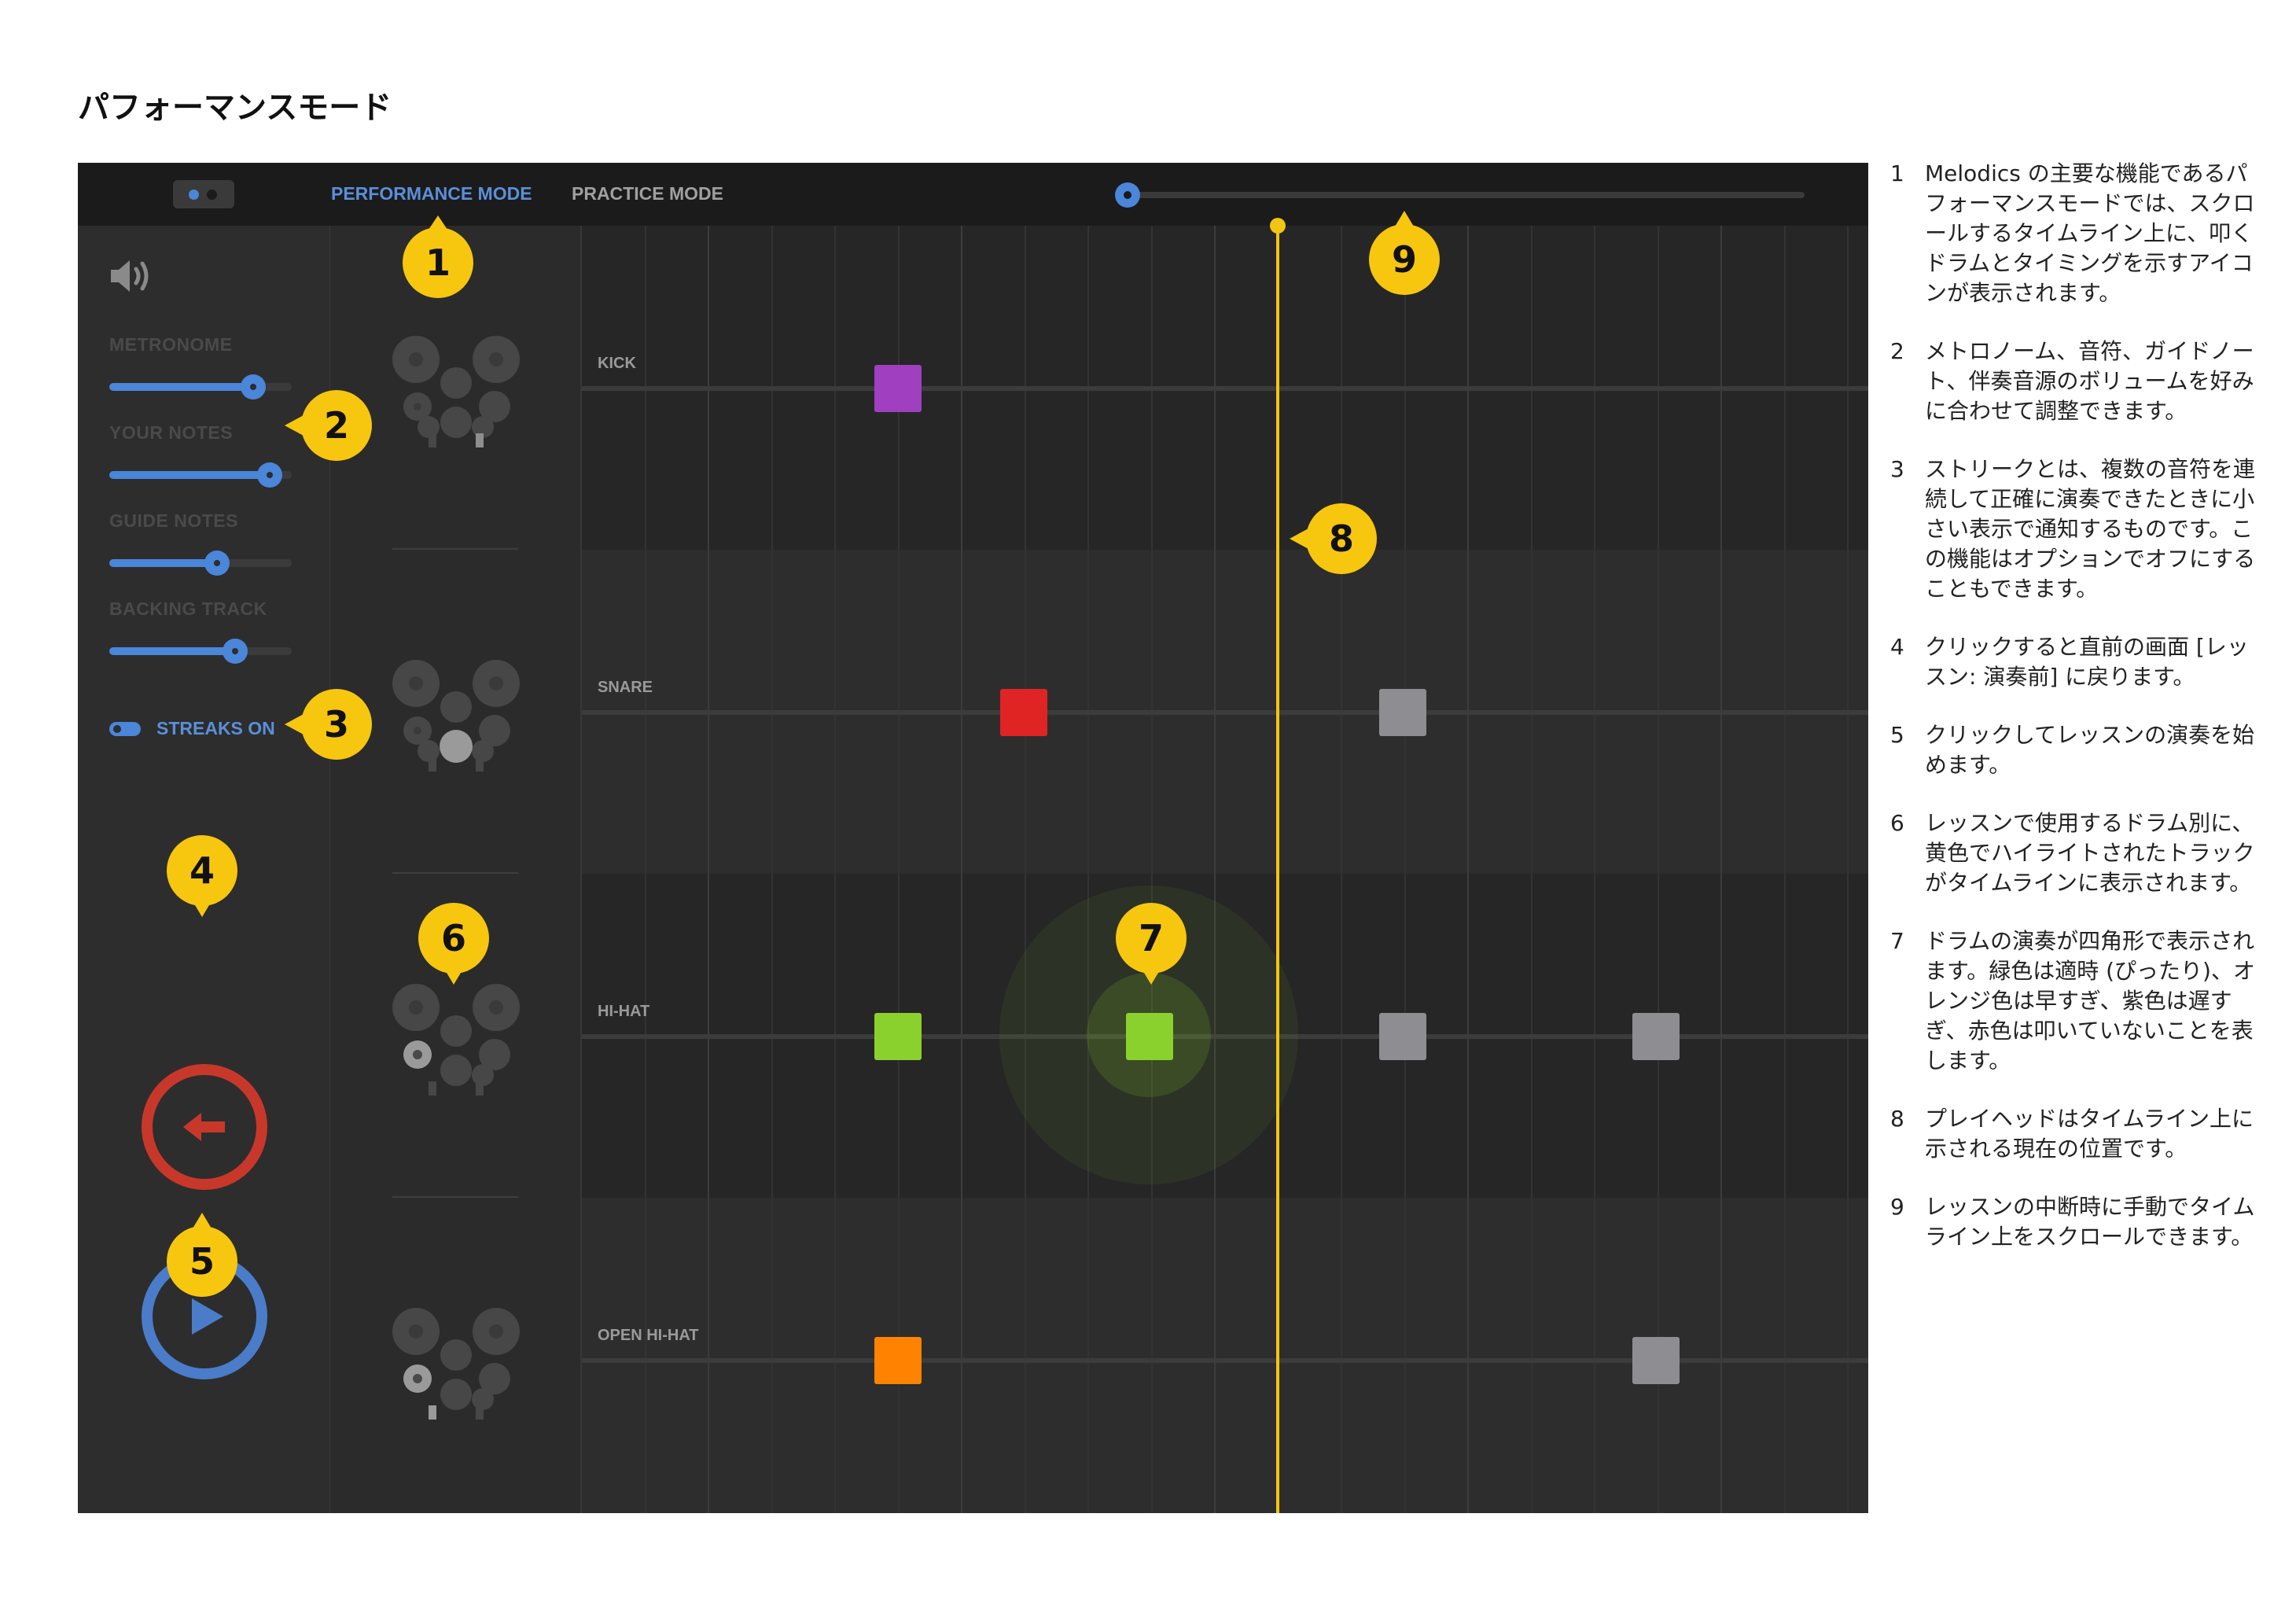  What do you see at coordinates (235, 108) in the screenshot?
I see `page-title: パフォーマンスモード` at bounding box center [235, 108].